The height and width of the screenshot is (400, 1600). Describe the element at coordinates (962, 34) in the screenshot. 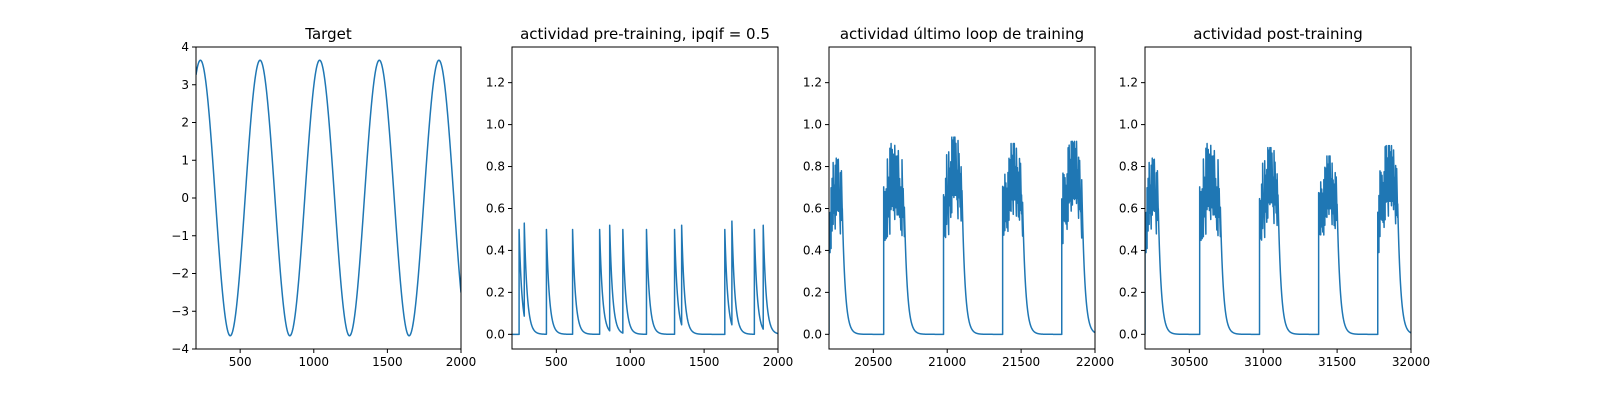

I see `chart-title: actividad último loop de training` at that location.